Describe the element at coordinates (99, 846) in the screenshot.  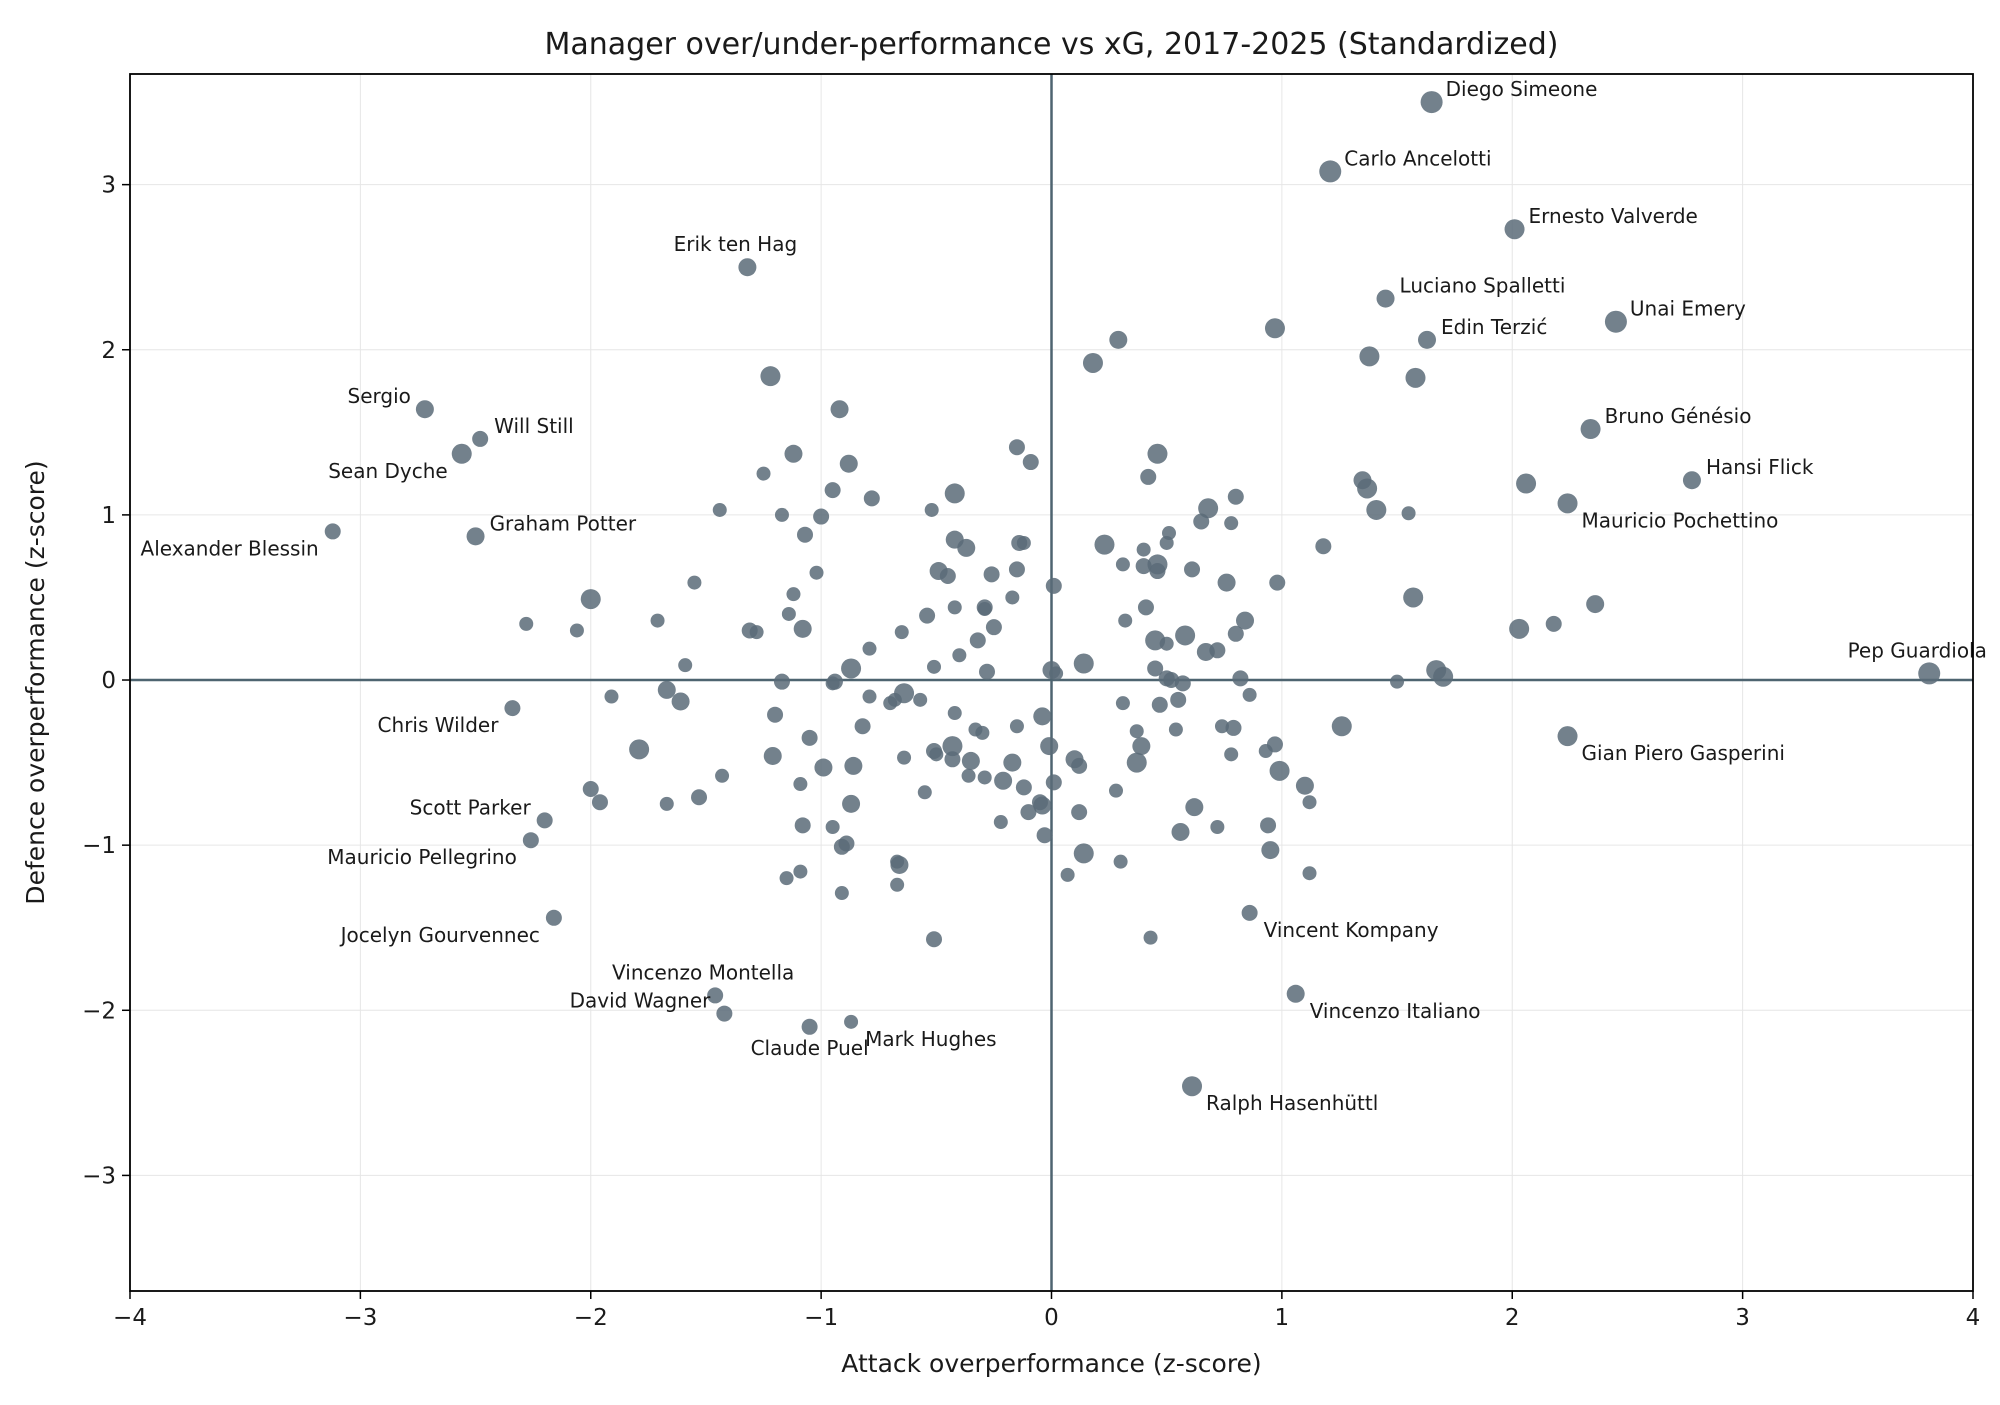
I see `y-tick-label: −1` at that location.